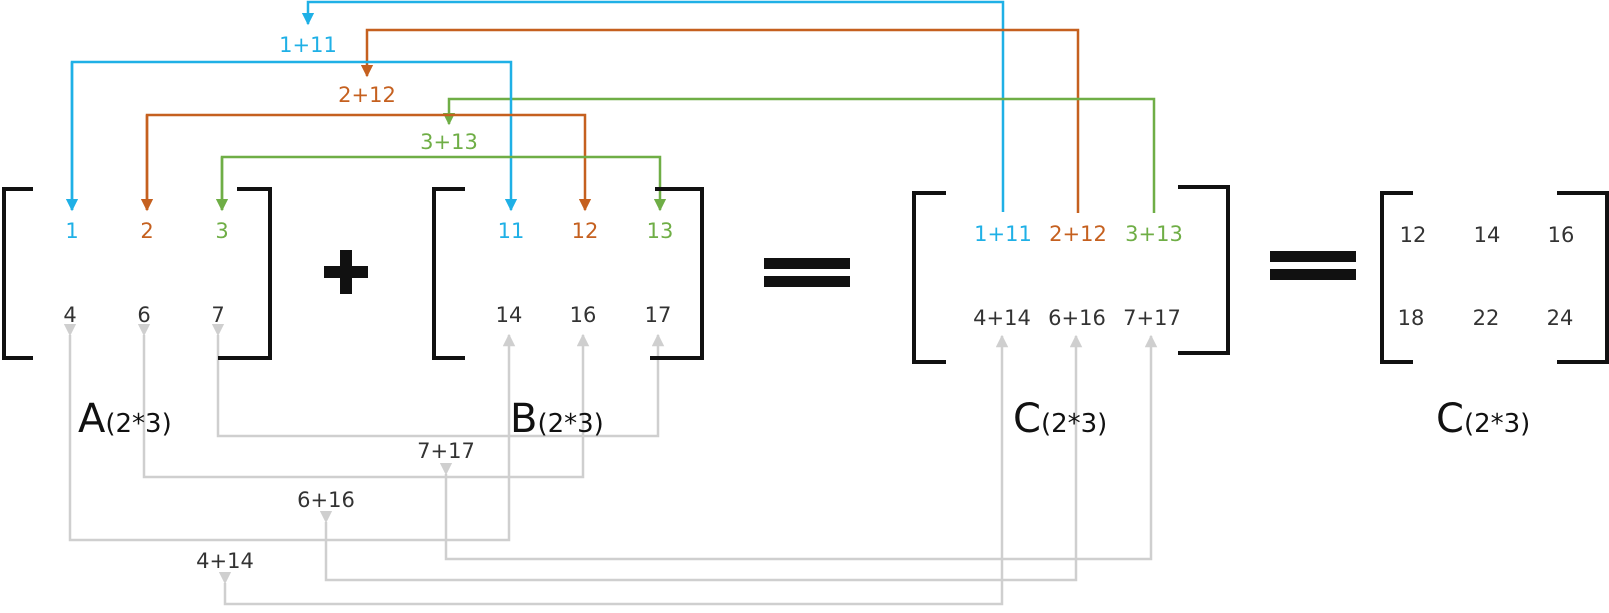 Image resolution: width=1609 pixels, height=613 pixels. I want to click on cell-Csum-2-3: 7+17, so click(1152, 318).